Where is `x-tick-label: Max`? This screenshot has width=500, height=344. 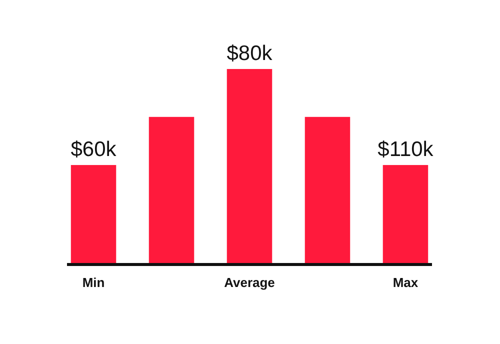 x-tick-label: Max is located at coordinates (405, 282).